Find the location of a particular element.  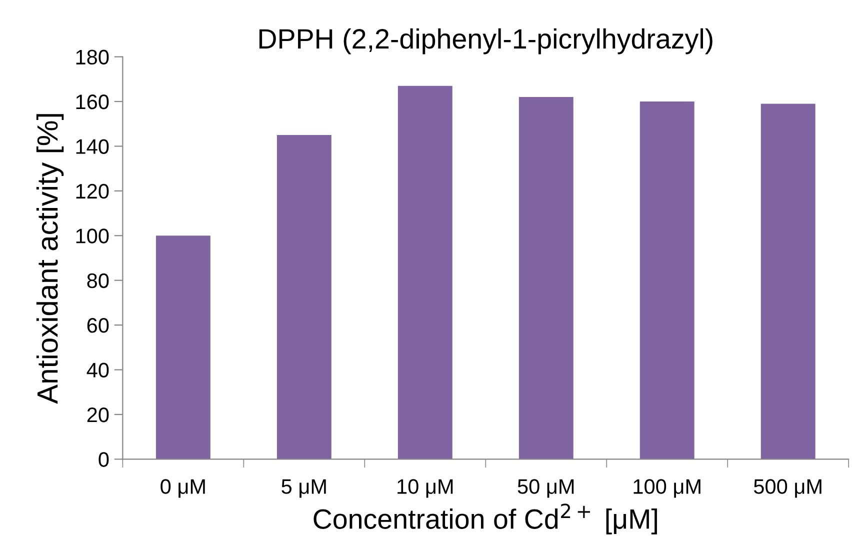

y-axis-title: Antioxidant activity [%] is located at coordinates (50, 259).